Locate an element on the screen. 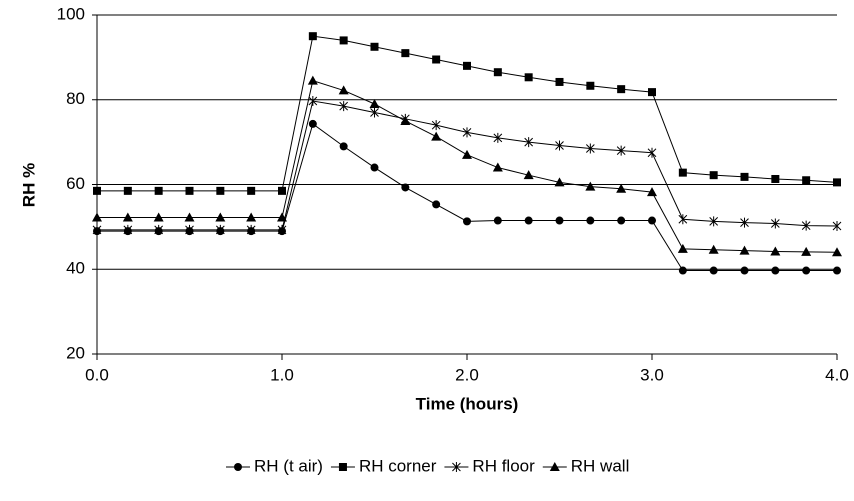 The image size is (854, 501). legend-label: RH floor is located at coordinates (503, 465).